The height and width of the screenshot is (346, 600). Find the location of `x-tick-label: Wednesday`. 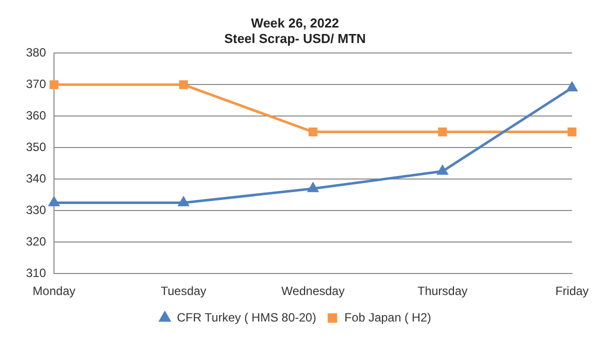

x-tick-label: Wednesday is located at coordinates (313, 291).